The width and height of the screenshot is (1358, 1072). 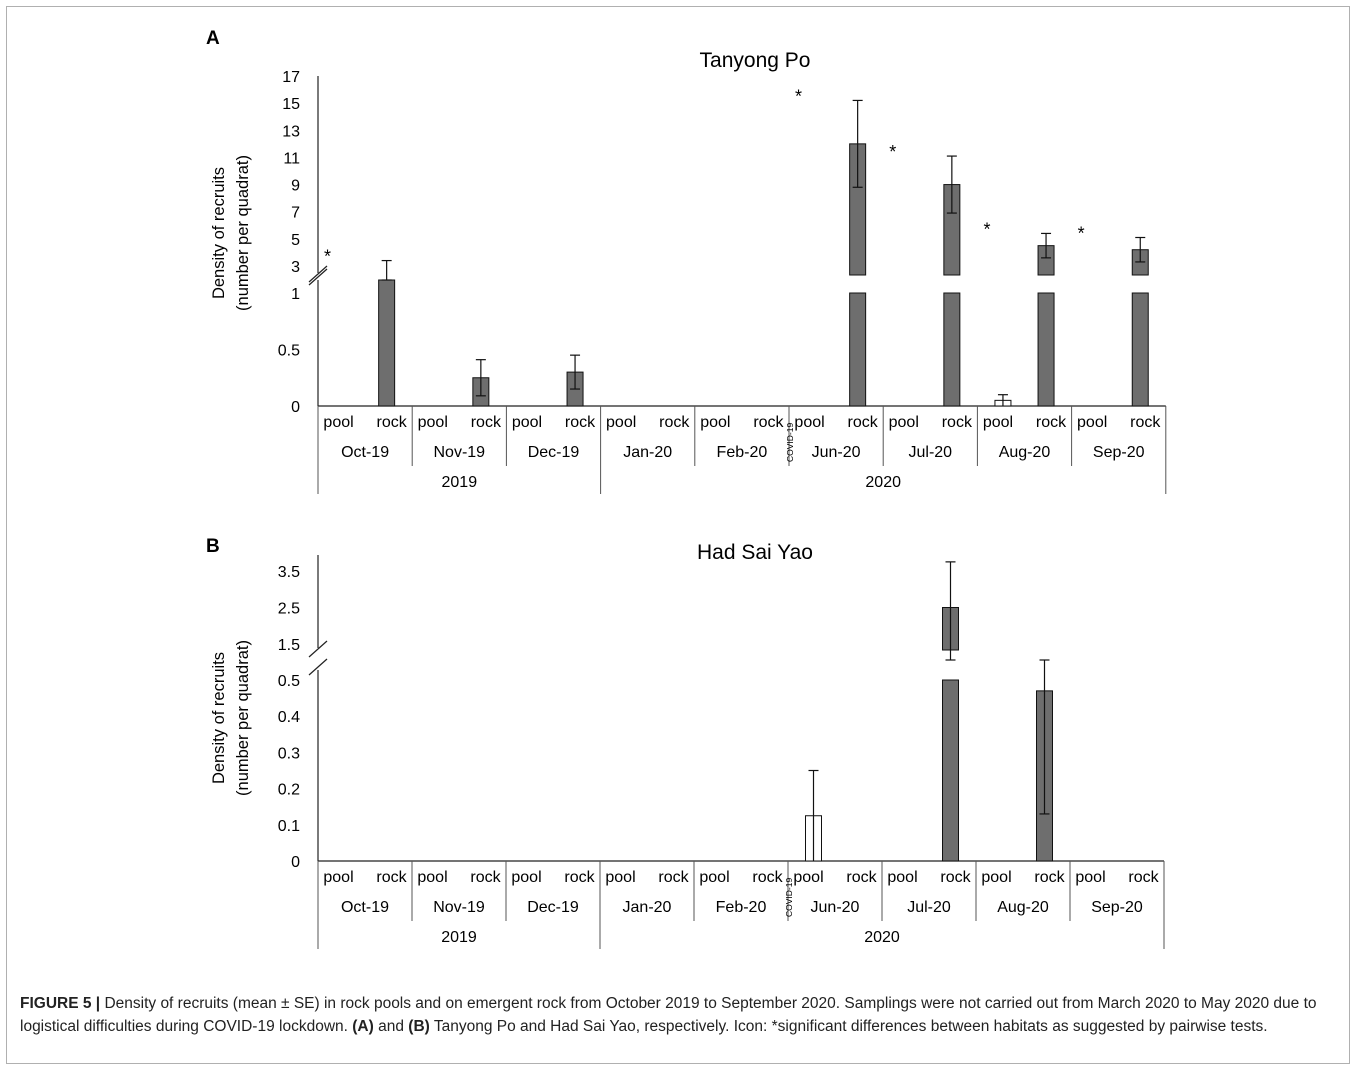 I want to click on panel-a-y-tick-label: 3, so click(x=295, y=267).